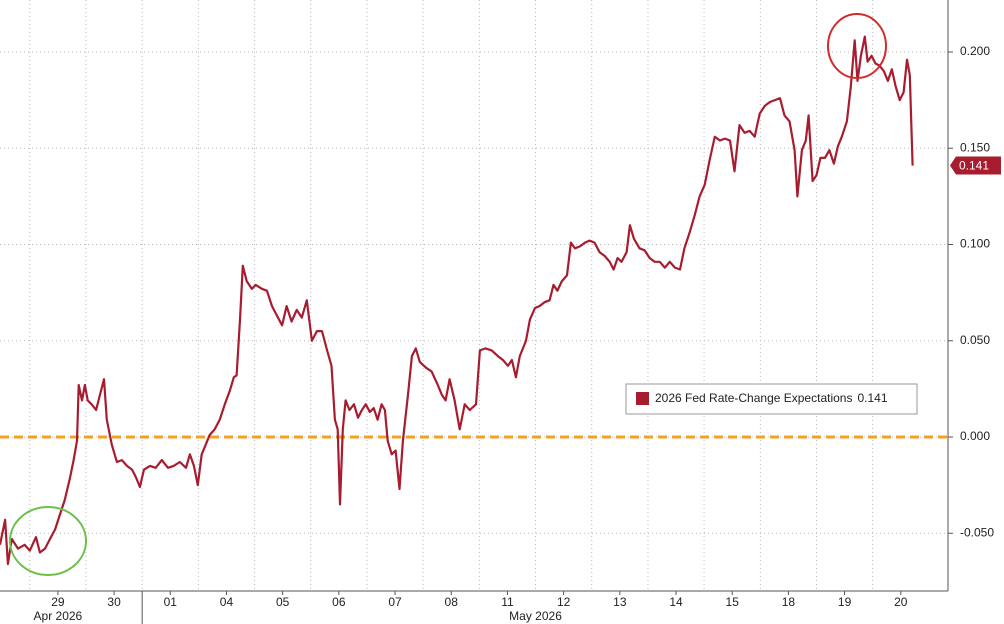 This screenshot has width=1004, height=624. What do you see at coordinates (642, 398) in the screenshot?
I see `legend-swatch` at bounding box center [642, 398].